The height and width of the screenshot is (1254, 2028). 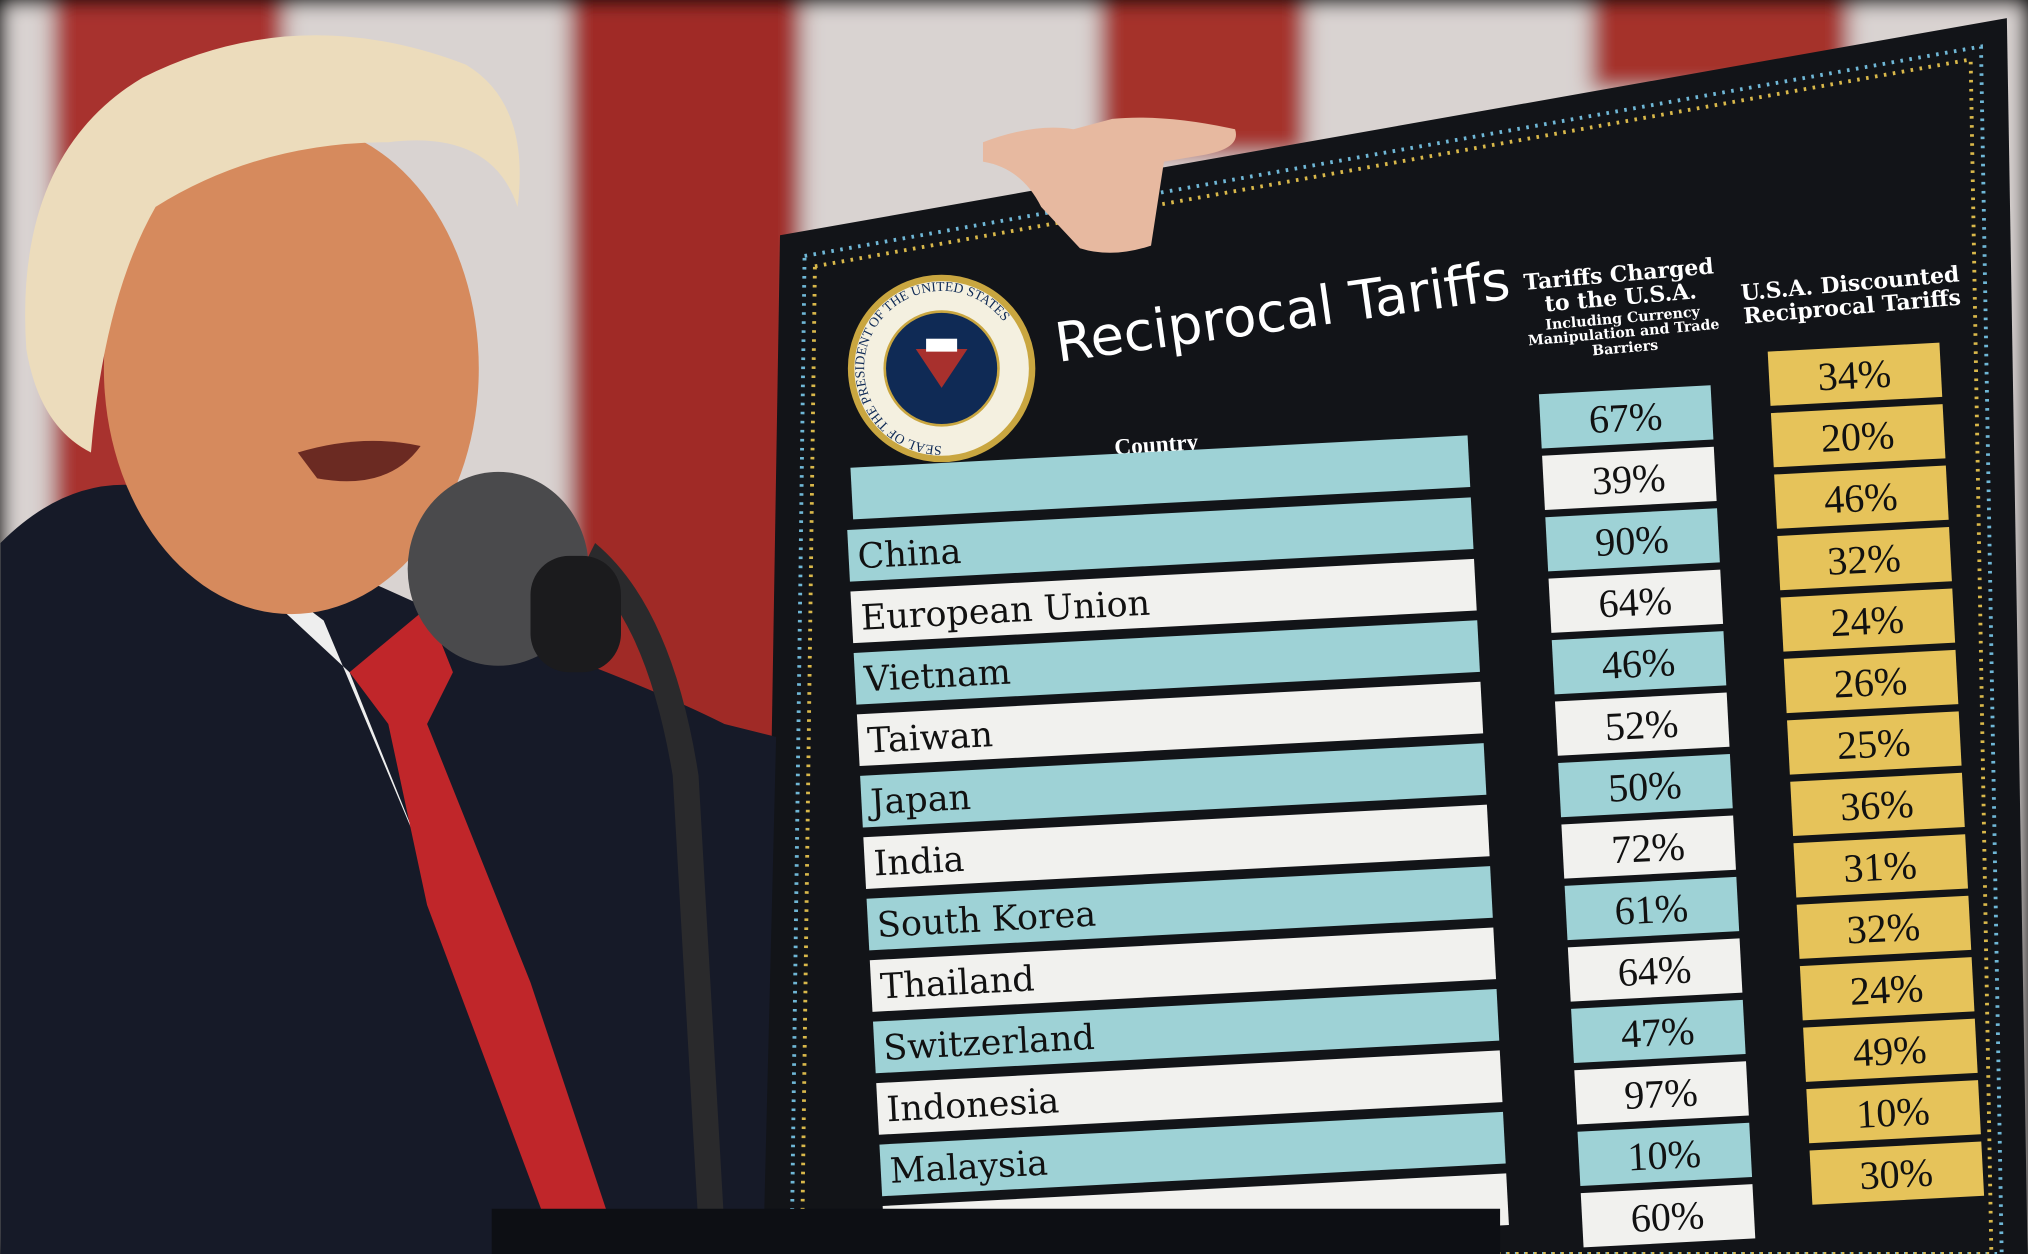 What do you see at coordinates (919, 862) in the screenshot?
I see `country-name: India` at bounding box center [919, 862].